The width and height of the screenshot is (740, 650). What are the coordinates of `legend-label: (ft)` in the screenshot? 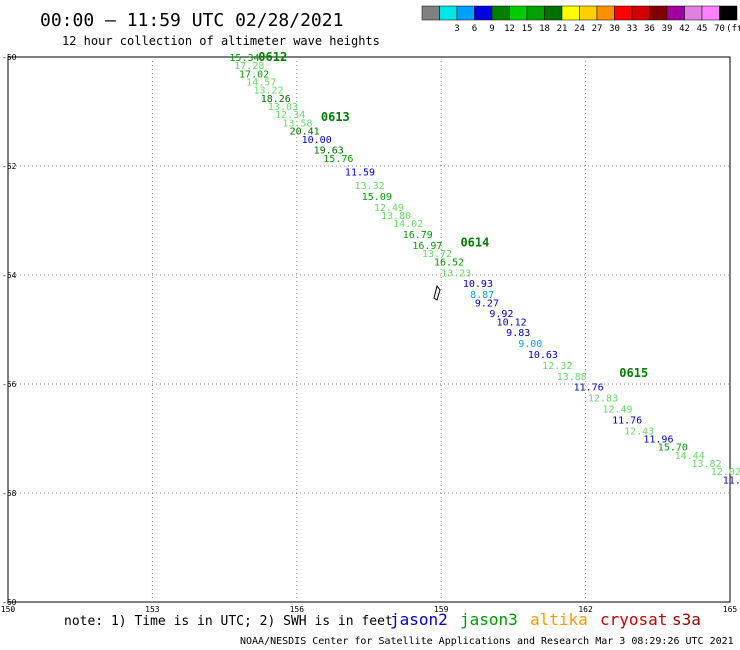 It's located at (733, 29).